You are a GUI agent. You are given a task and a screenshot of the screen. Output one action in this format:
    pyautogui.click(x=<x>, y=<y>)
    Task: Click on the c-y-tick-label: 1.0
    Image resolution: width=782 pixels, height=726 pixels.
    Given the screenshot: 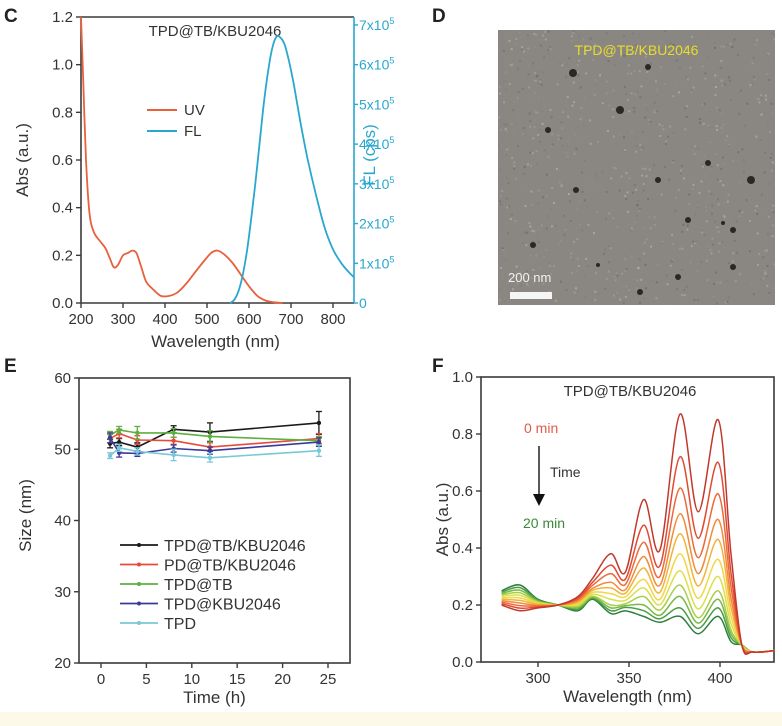 What is the action you would take?
    pyautogui.click(x=62, y=65)
    